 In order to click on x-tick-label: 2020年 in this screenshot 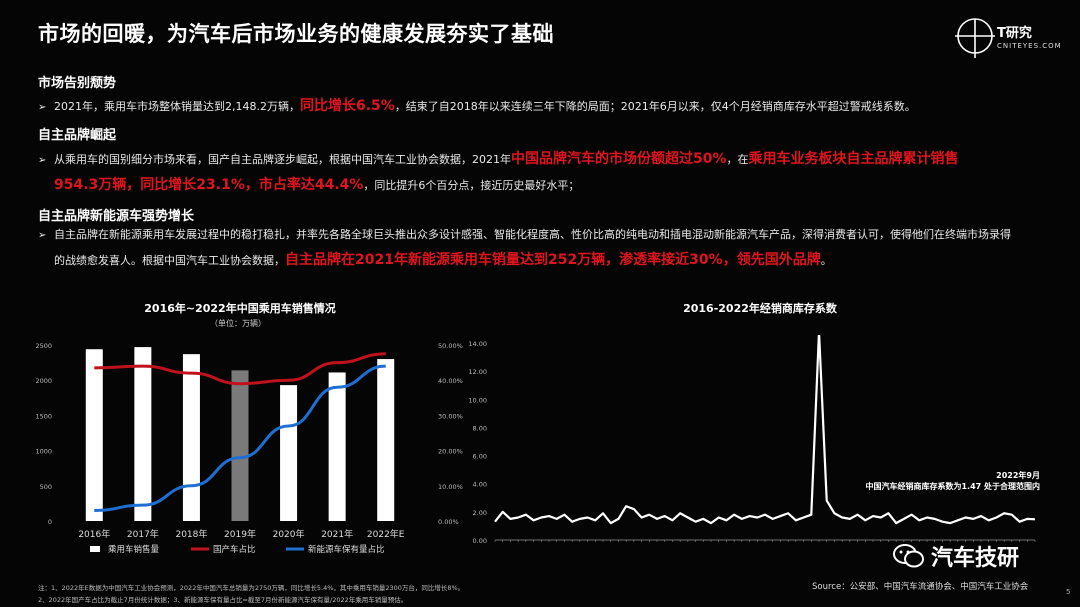, I will do `click(289, 534)`.